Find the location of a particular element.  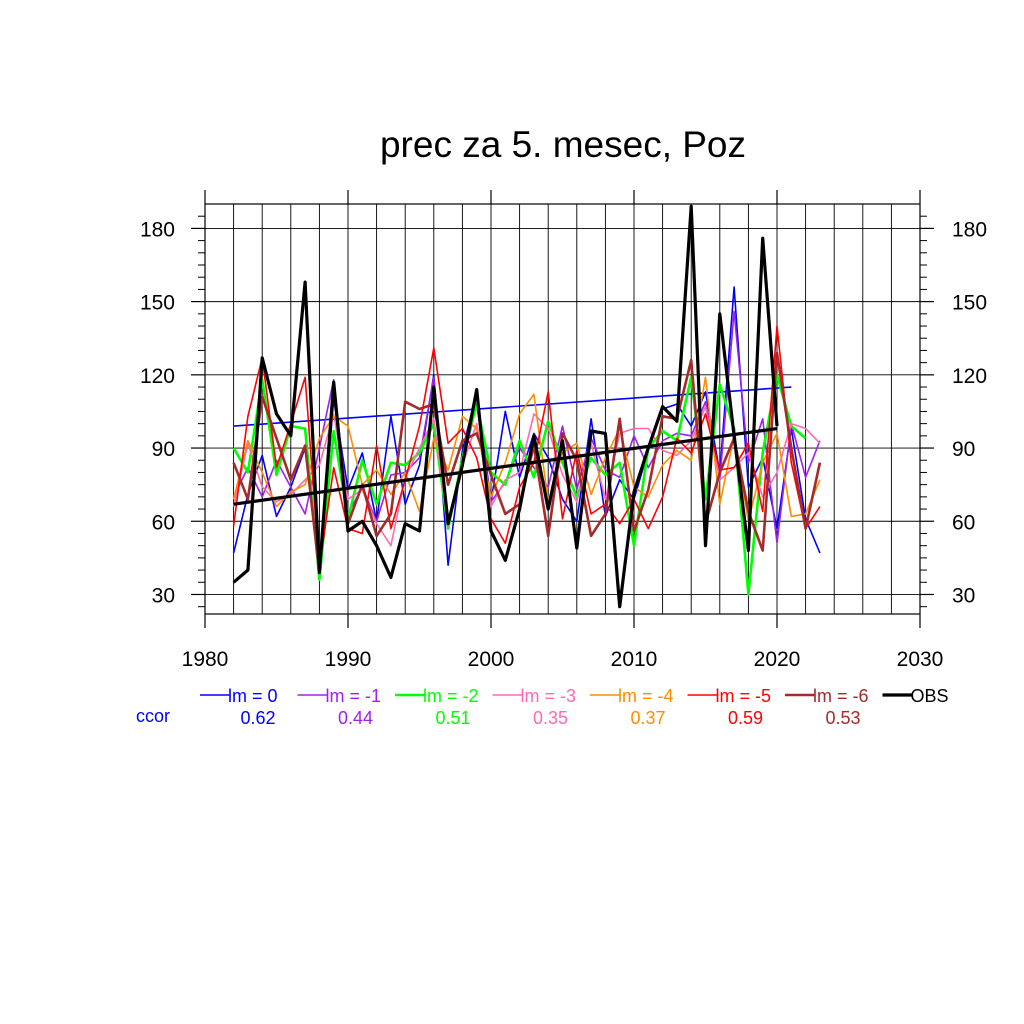

legend-label-1: lm = 0 is located at coordinates (253, 696).